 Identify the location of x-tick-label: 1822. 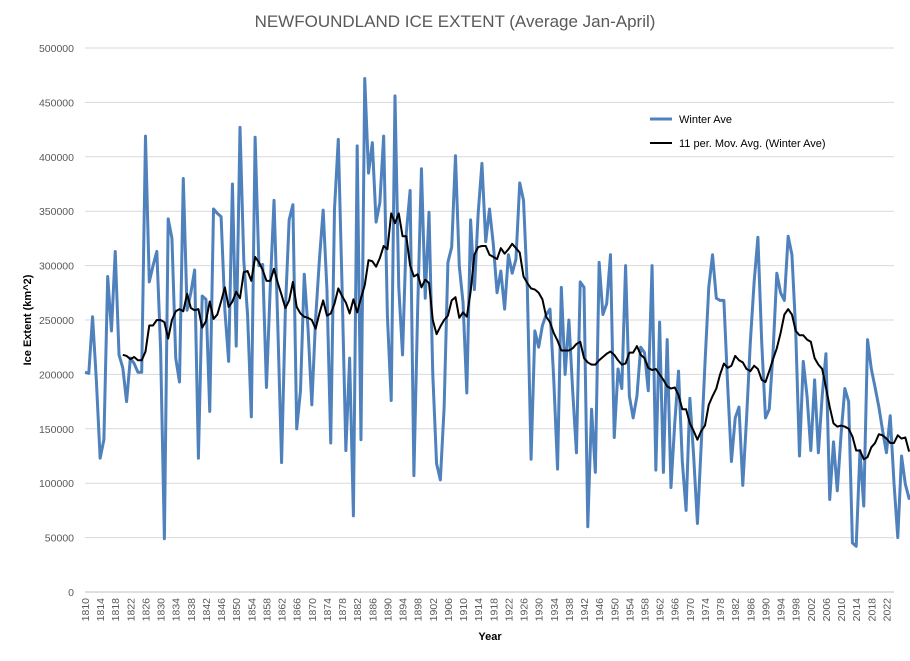
(131, 610).